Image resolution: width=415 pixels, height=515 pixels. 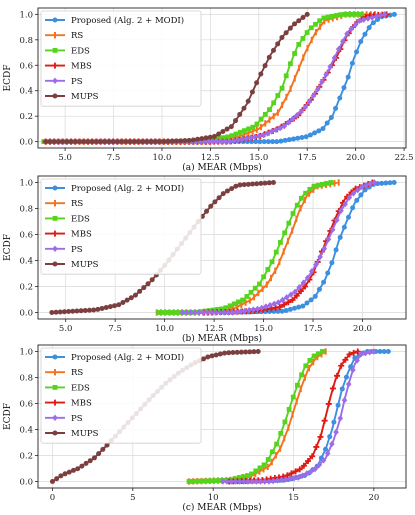 What do you see at coordinates (67, 388) in the screenshot?
I see `legend-entry: EDS` at bounding box center [67, 388].